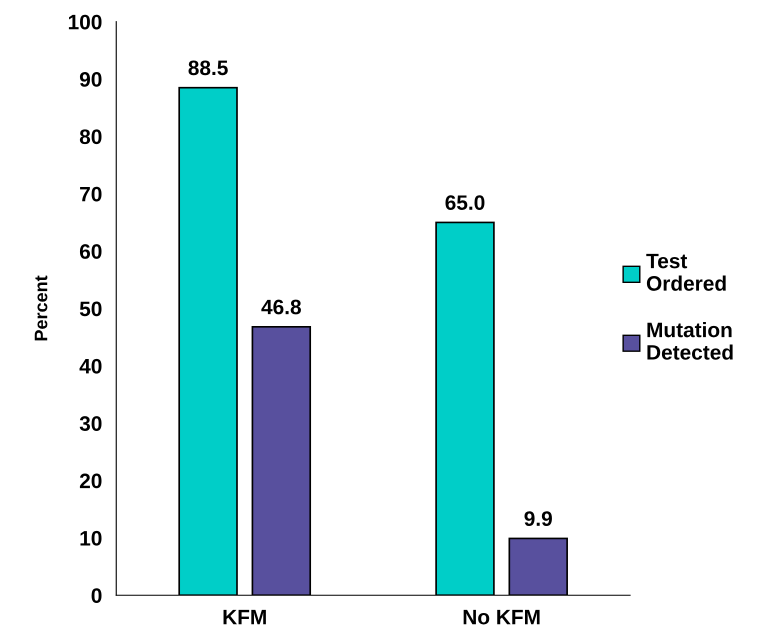 The height and width of the screenshot is (638, 775). What do you see at coordinates (91, 194) in the screenshot?
I see `y-tick-label: 70` at bounding box center [91, 194].